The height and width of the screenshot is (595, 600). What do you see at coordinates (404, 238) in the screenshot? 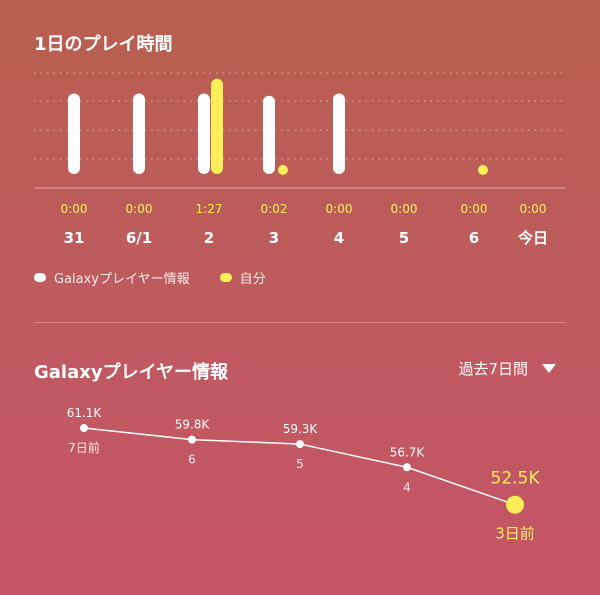
I see `day-label: 5` at bounding box center [404, 238].